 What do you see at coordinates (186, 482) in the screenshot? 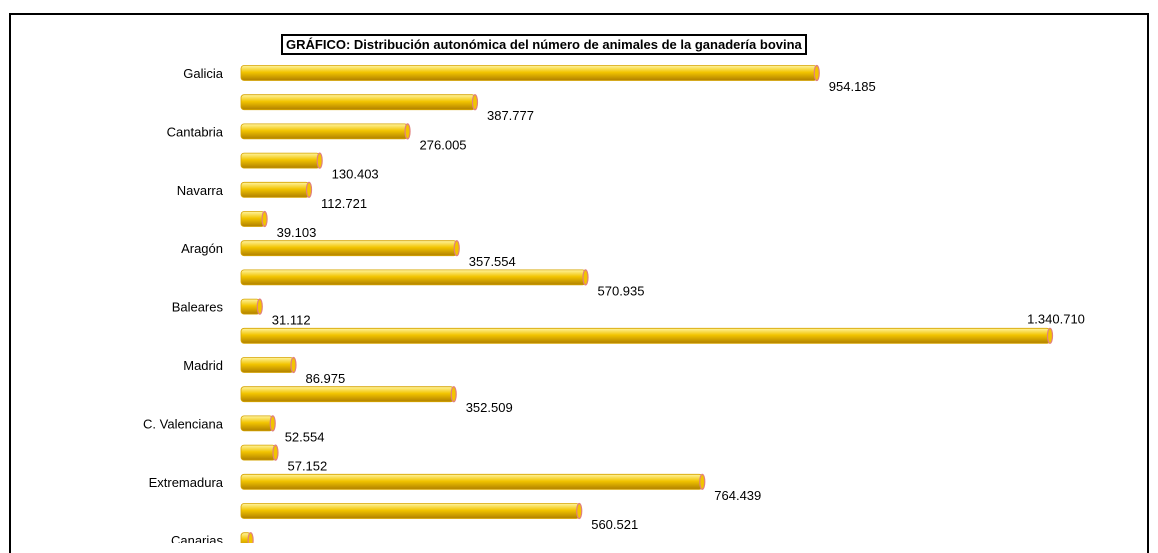
I see `category-label: Extremadura` at bounding box center [186, 482].